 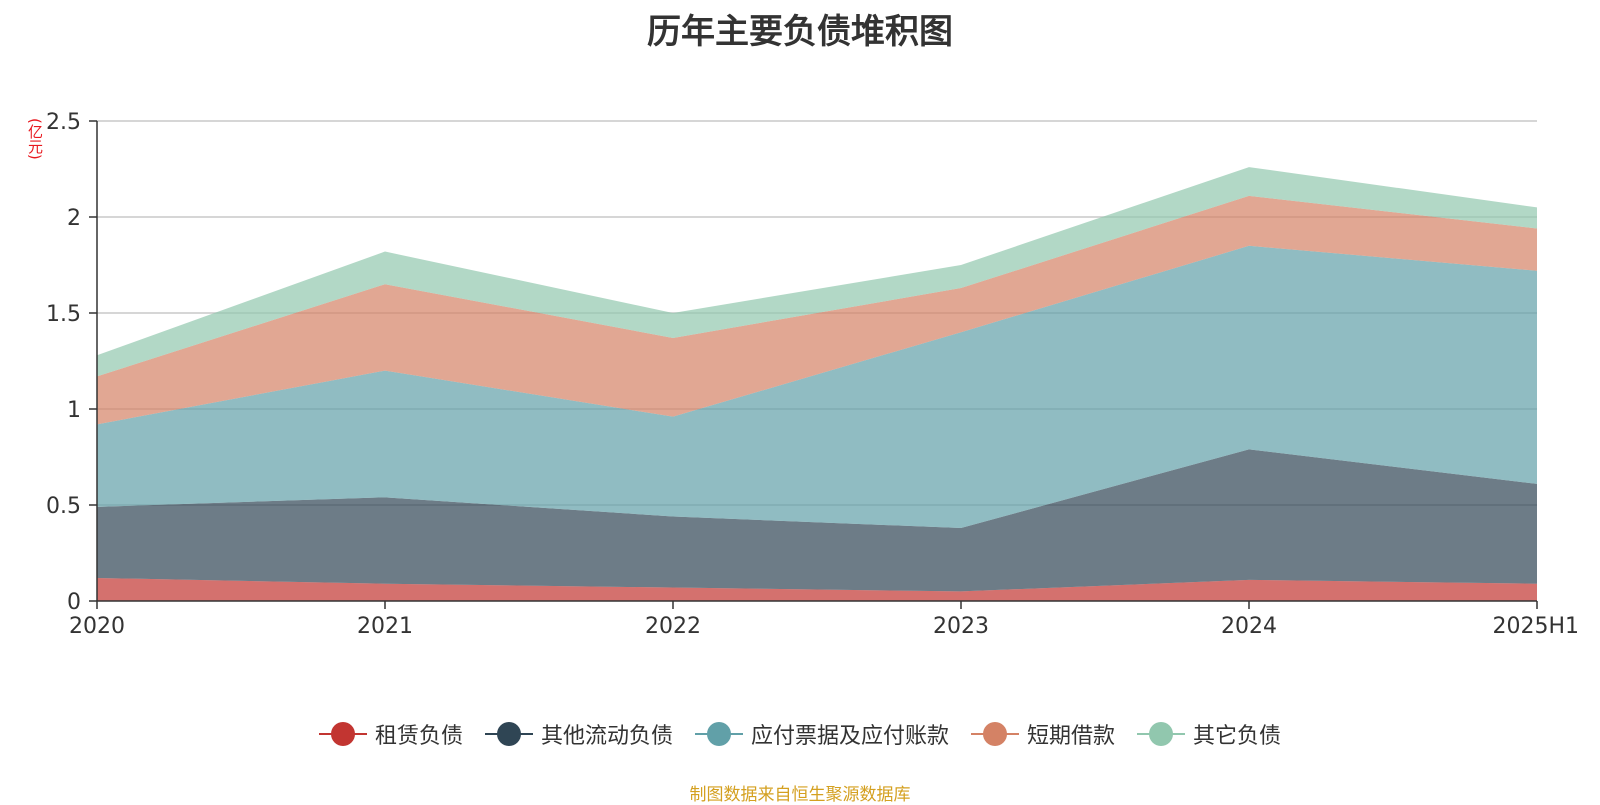 What do you see at coordinates (418, 736) in the screenshot?
I see `legend-label: 租赁负债` at bounding box center [418, 736].